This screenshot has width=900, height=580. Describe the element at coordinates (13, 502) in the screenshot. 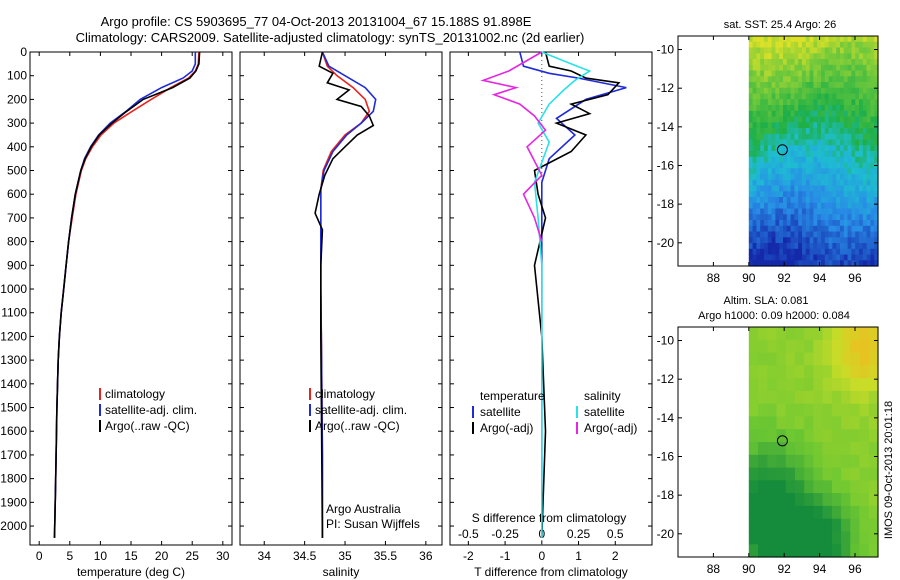

I see `y-tick-label: 1900` at that location.